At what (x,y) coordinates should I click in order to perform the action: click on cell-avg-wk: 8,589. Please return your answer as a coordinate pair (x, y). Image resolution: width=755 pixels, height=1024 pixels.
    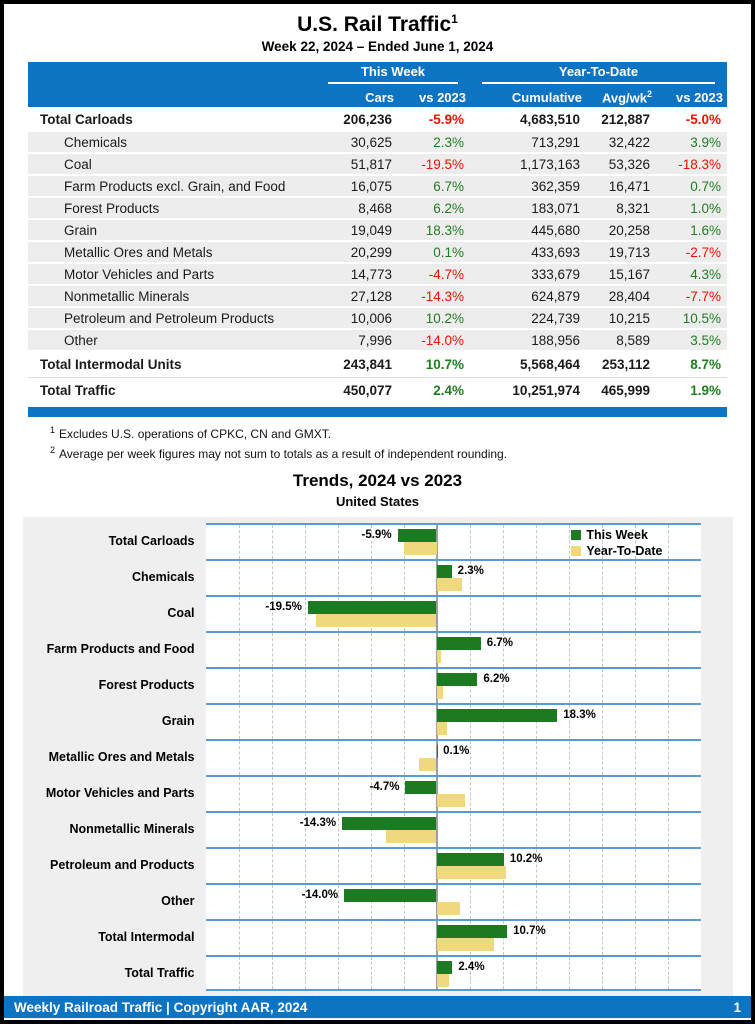
    Looking at the image, I should click on (621, 341).